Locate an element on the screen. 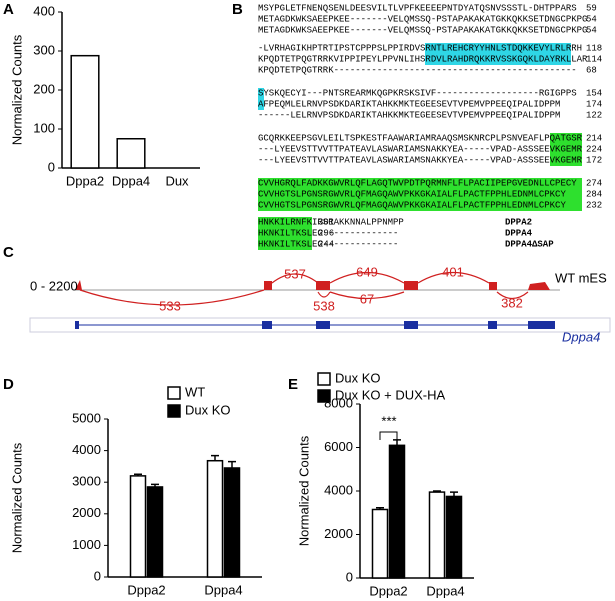 The width and height of the screenshot is (615, 601). annotation: *** is located at coordinates (388, 420).